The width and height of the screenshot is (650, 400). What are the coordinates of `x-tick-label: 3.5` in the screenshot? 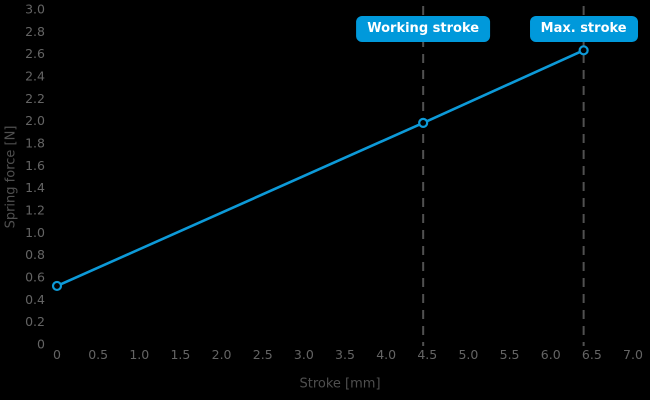 It's located at (345, 354).